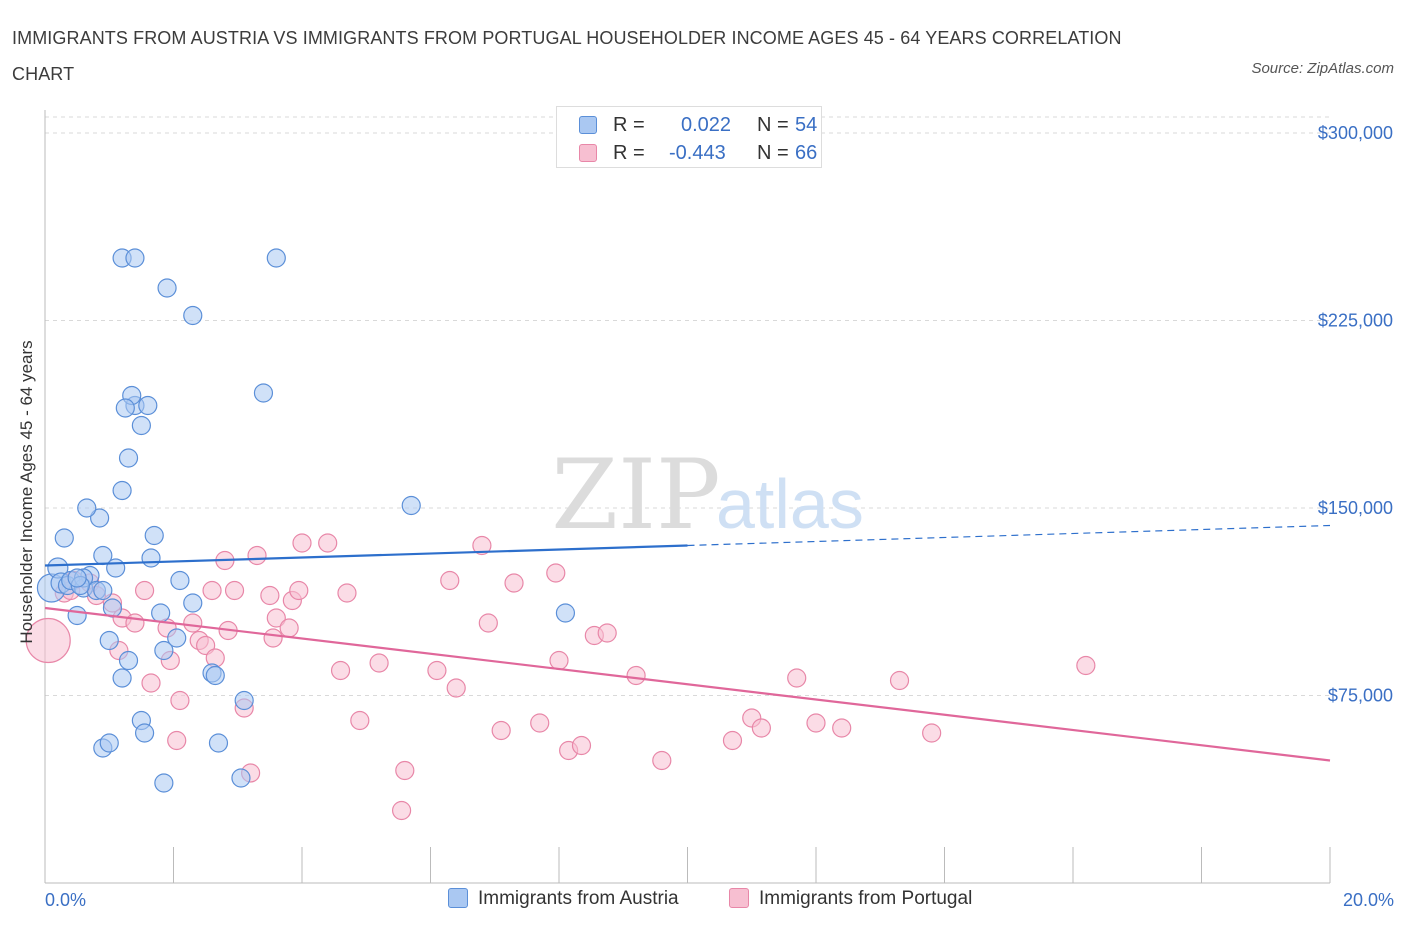  I want to click on legend-item-portugal: Immigrants from Portugal, so click(850, 899).